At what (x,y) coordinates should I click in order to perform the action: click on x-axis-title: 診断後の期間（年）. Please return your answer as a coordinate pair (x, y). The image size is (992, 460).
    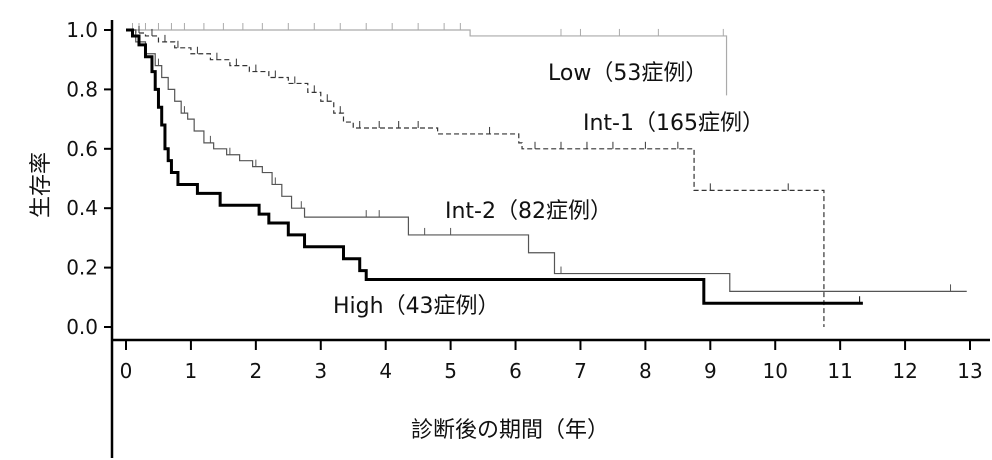
    Looking at the image, I should click on (510, 430).